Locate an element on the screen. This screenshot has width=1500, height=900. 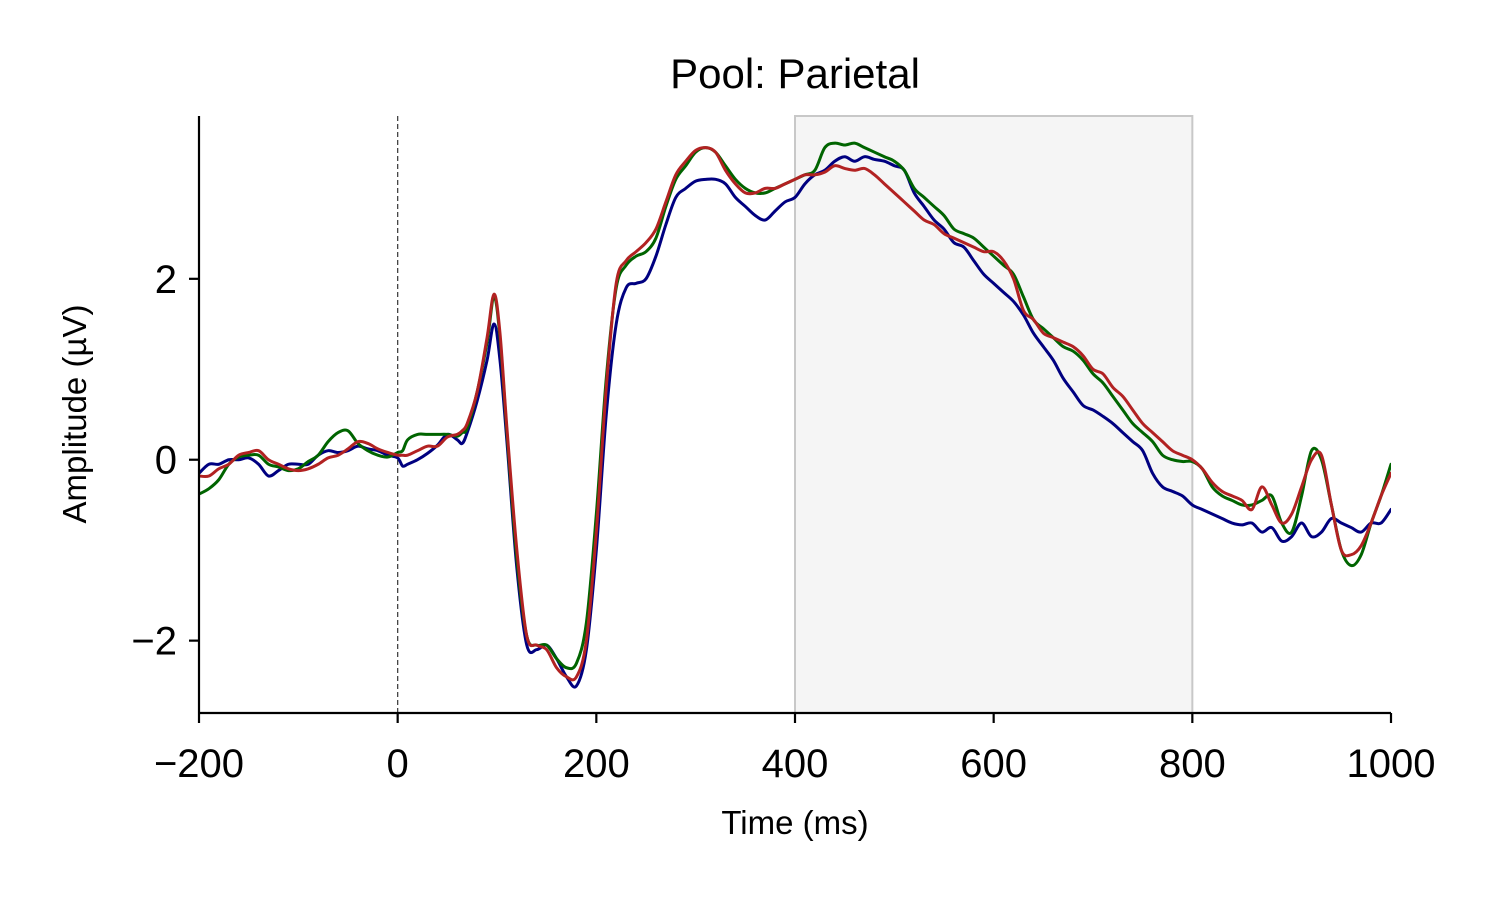
x-tick-label: 800 is located at coordinates (1192, 764).